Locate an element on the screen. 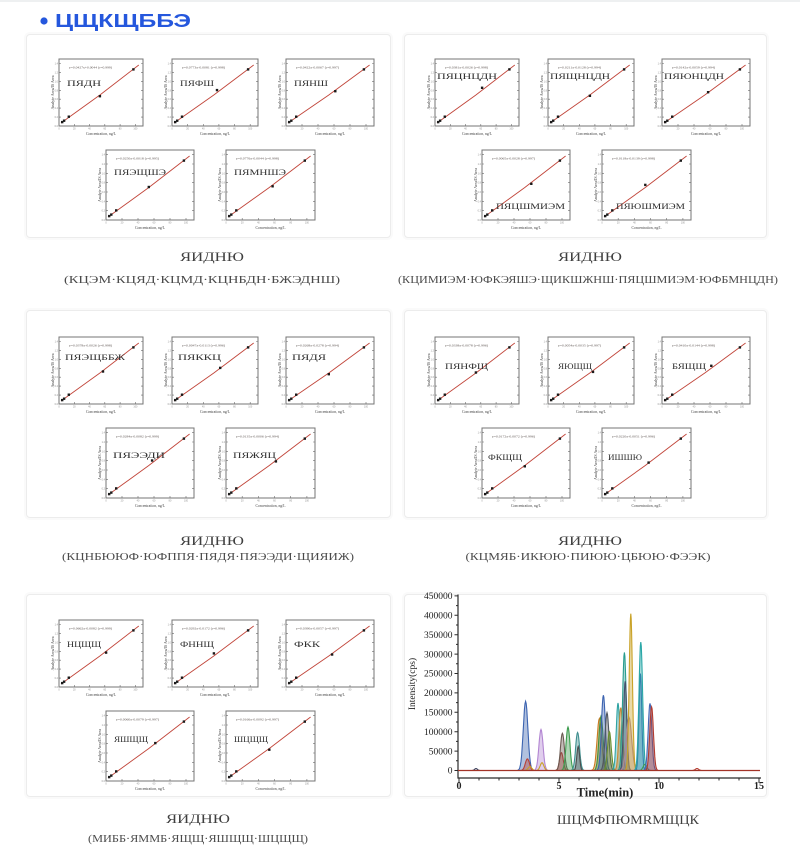 The image size is (800, 864). svg-text: y=0.0172x-0.0072 (r=0.996) is located at coordinates (513, 437).